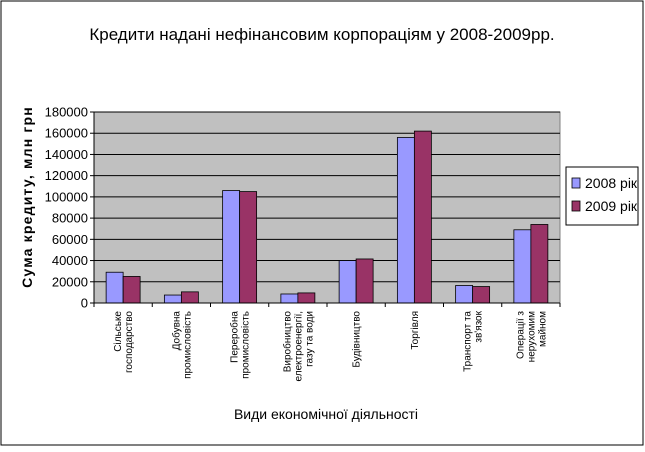 This screenshot has height=452, width=645. Describe the element at coordinates (66, 133) in the screenshot. I see `y-tick-label: 160000` at that location.